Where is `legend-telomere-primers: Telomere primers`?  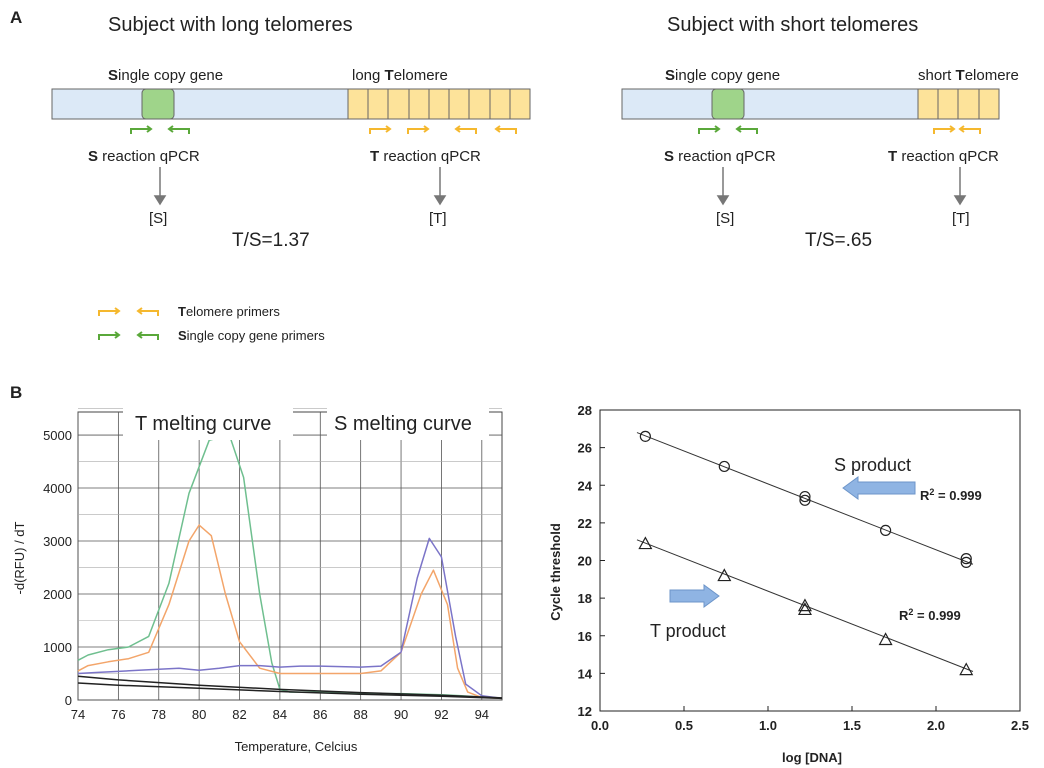
legend-telomere-primers: Telomere primers is located at coordinates (229, 311).